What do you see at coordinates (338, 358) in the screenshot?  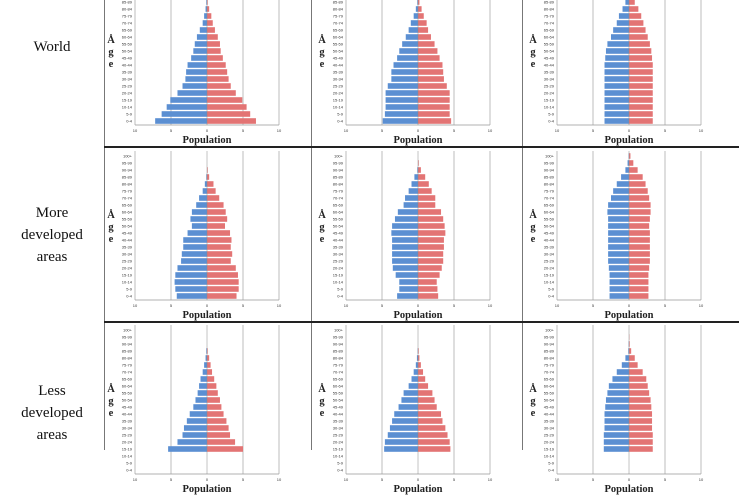 I see `age-tick-label: 80-84` at bounding box center [338, 358].